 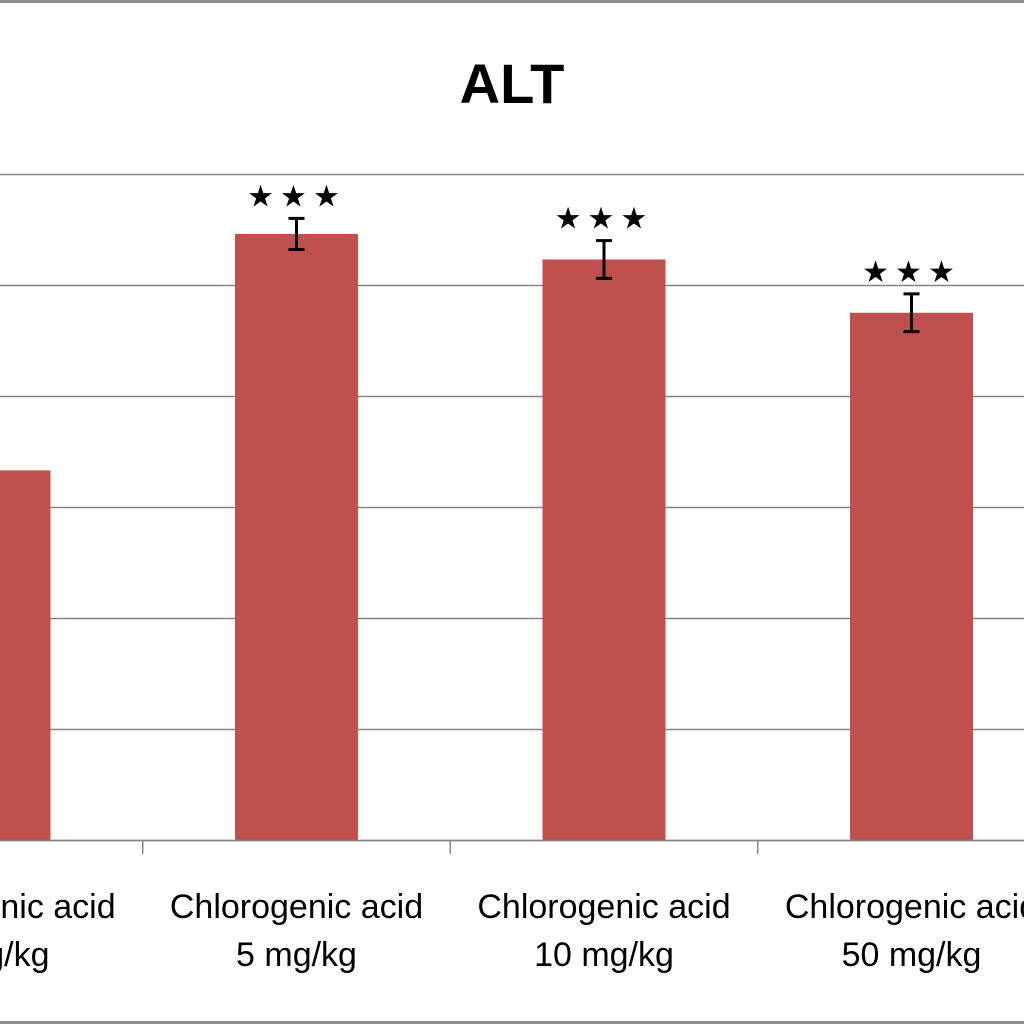 What do you see at coordinates (912, 955) in the screenshot?
I see `x-tick-label: 50 mg/kg` at bounding box center [912, 955].